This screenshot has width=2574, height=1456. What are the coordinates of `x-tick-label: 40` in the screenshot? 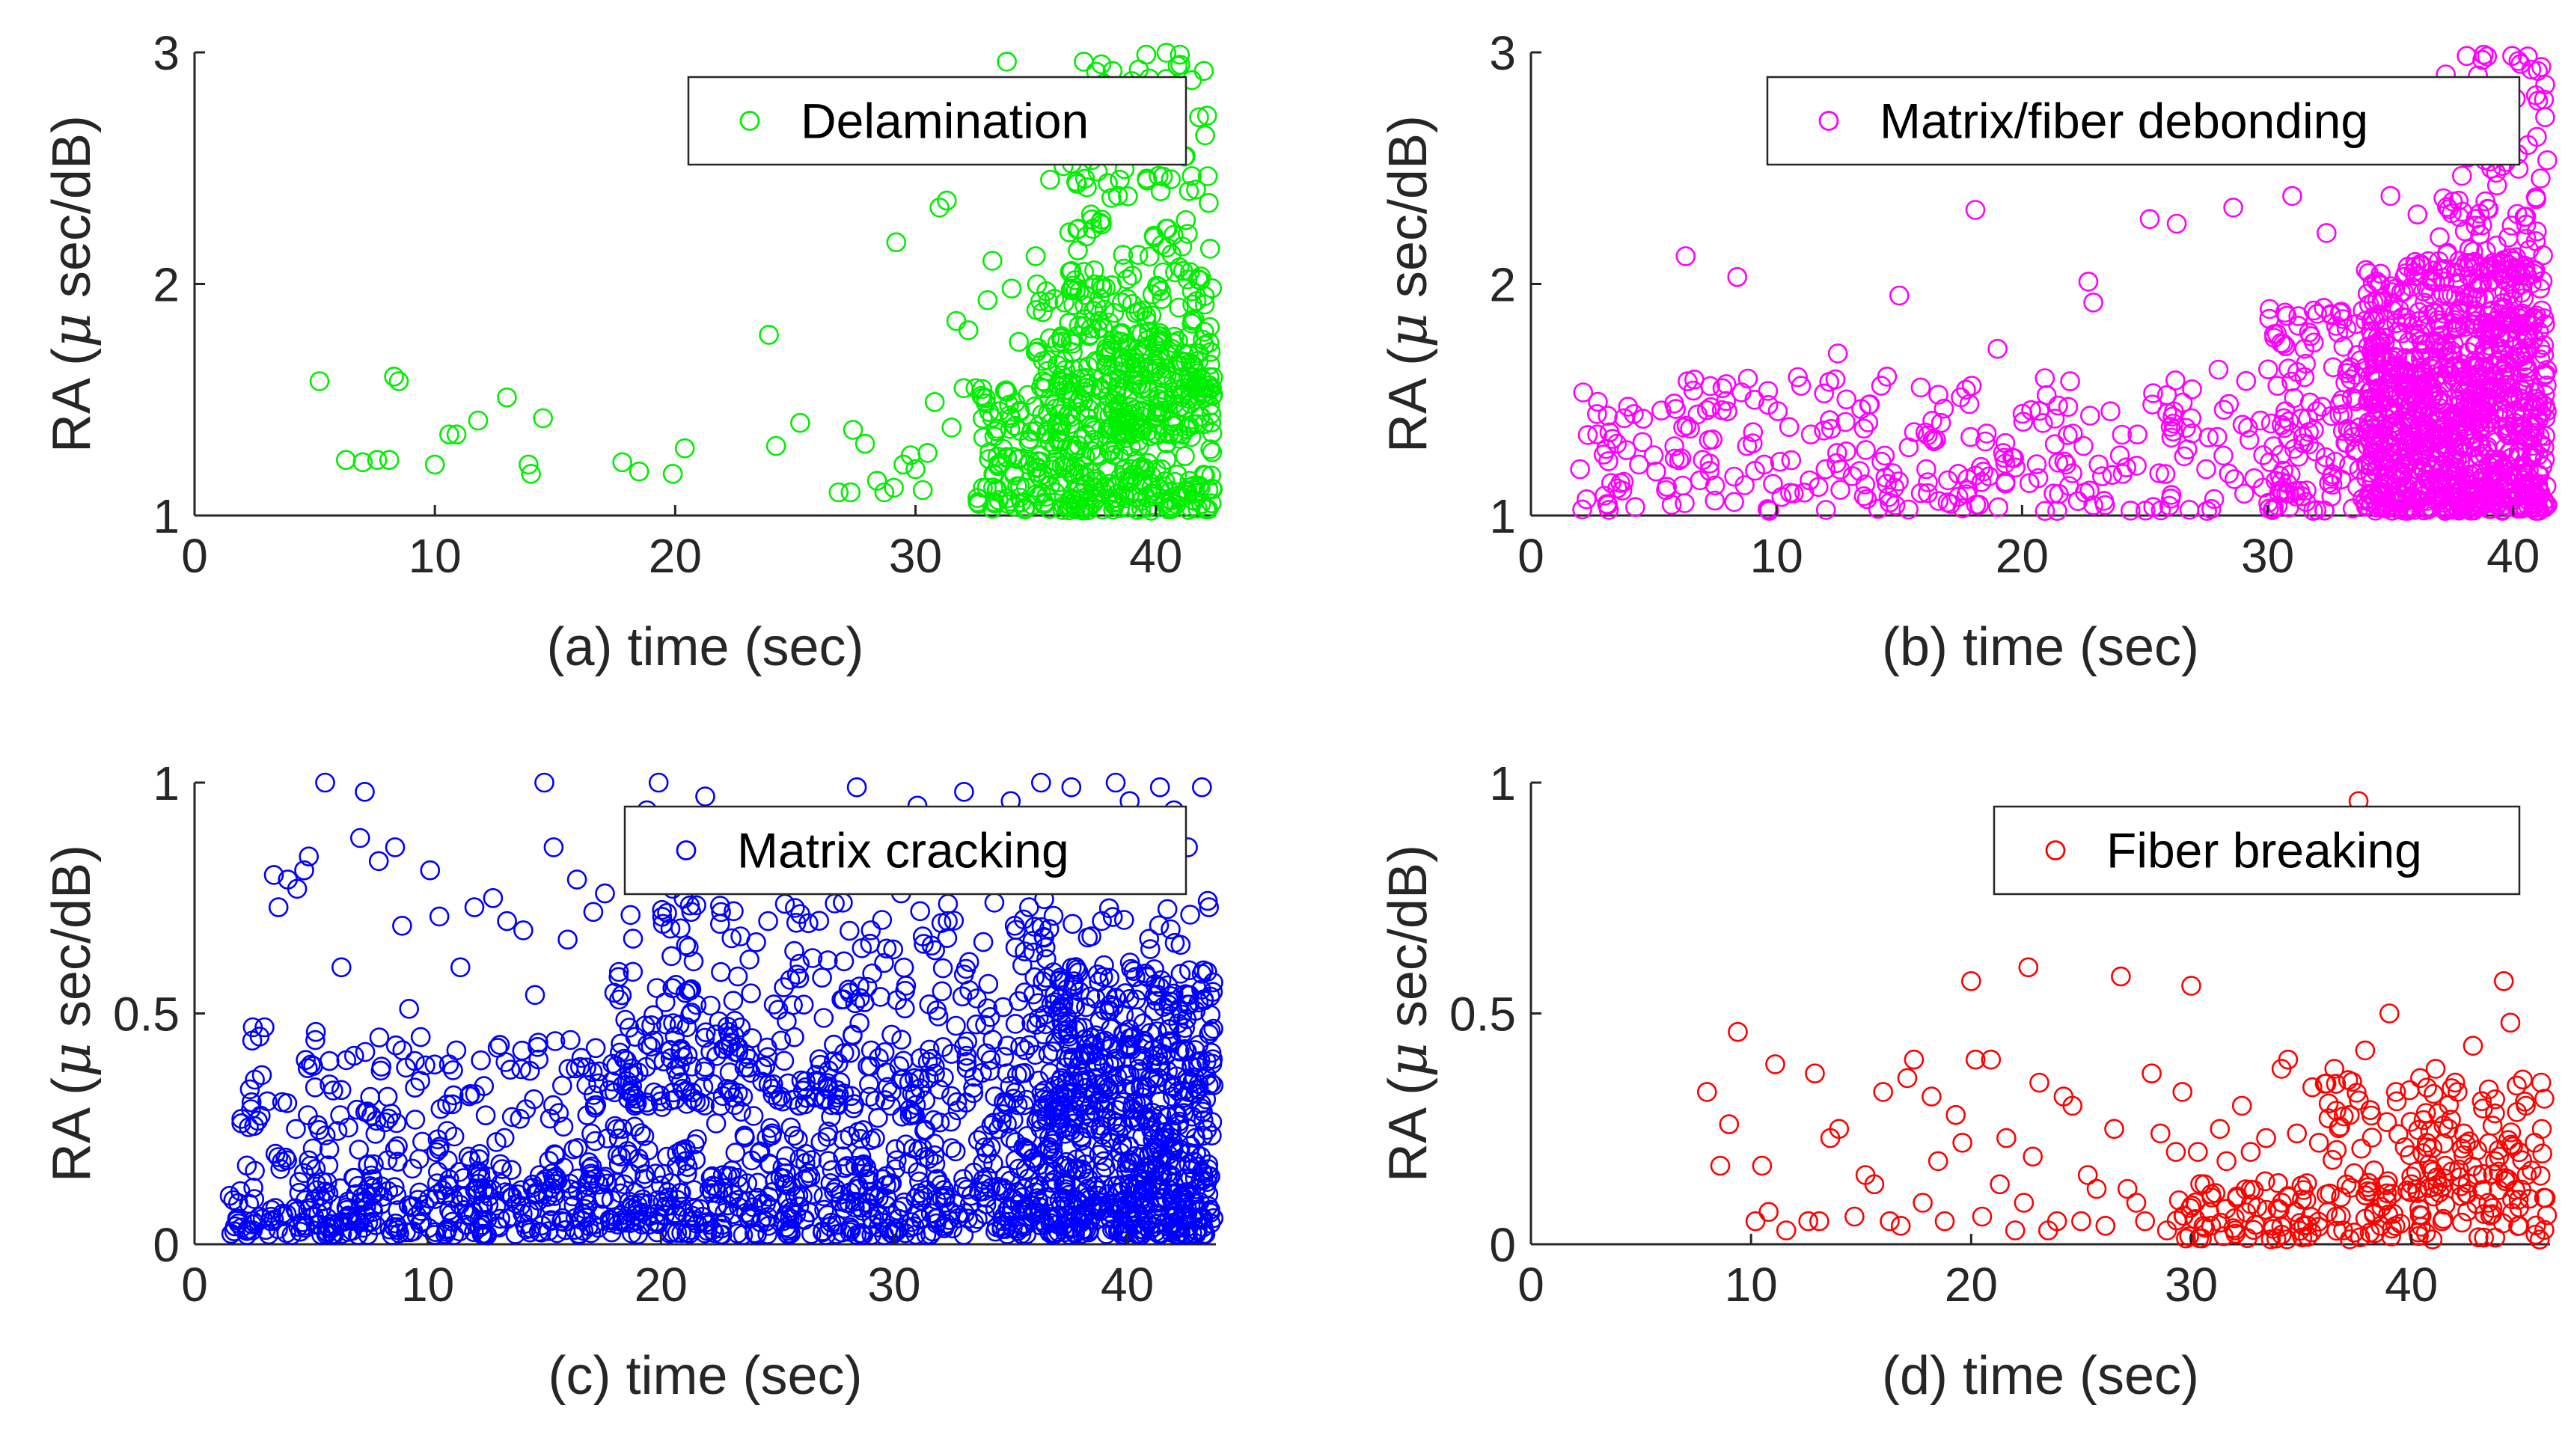 It's located at (2411, 1285).